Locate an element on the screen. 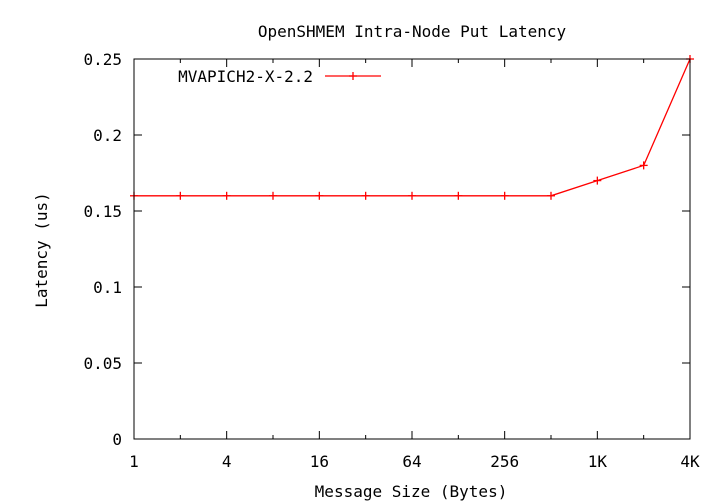 This screenshot has height=504, width=720. x-tick-label: 4K is located at coordinates (690, 461).